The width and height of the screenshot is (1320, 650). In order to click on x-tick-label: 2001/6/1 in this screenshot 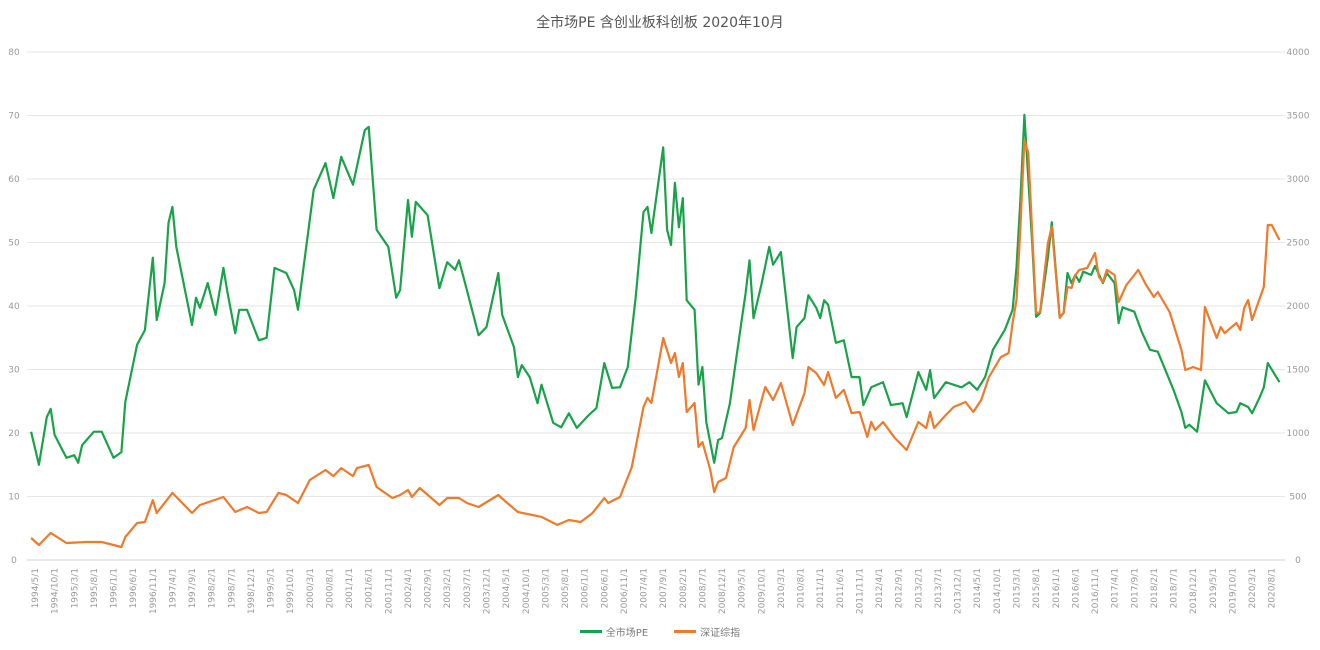, I will do `click(370, 588)`.